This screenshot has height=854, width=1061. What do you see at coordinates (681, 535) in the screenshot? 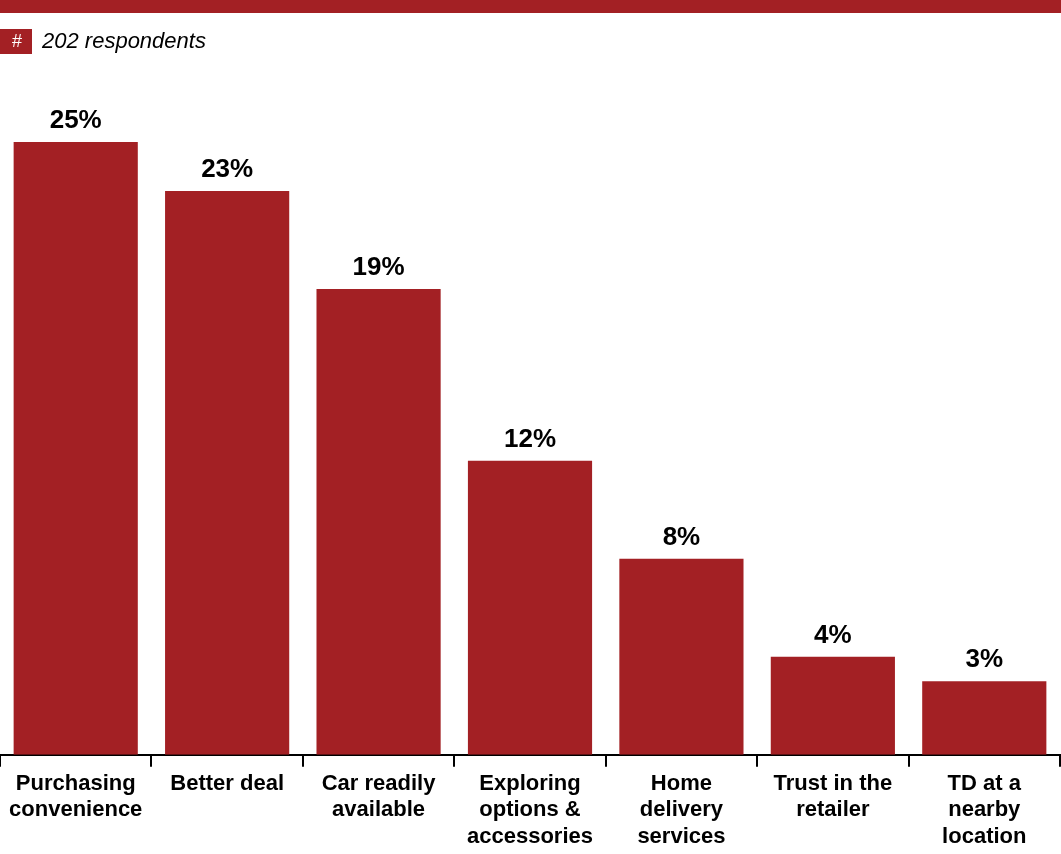
I see `data-label: 8%` at bounding box center [681, 535].